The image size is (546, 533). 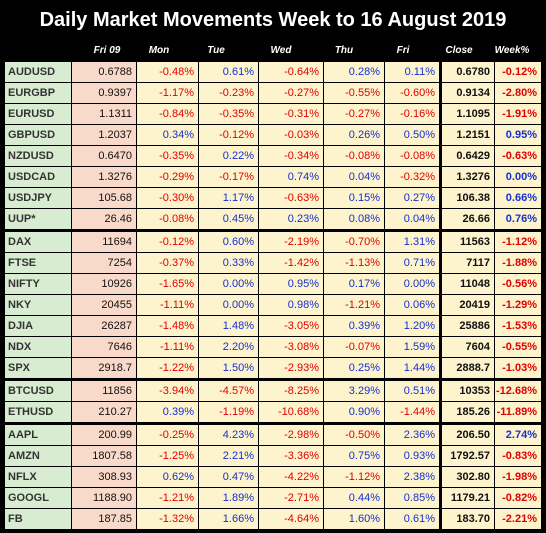 What do you see at coordinates (104, 219) in the screenshot?
I see `cell-fri09: 26.46` at bounding box center [104, 219].